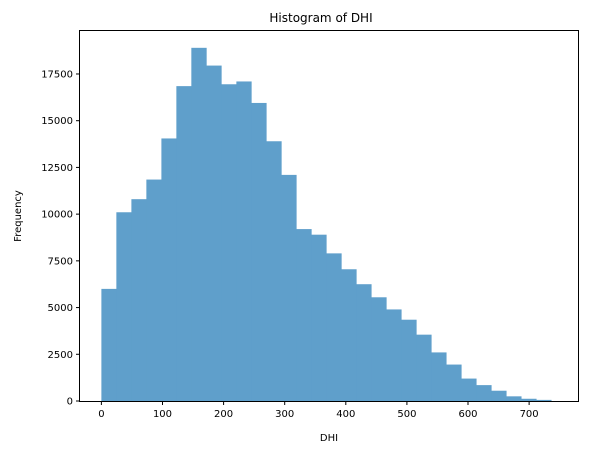 The image size is (589, 455). I want to click on x-tick-label: 600, so click(467, 414).